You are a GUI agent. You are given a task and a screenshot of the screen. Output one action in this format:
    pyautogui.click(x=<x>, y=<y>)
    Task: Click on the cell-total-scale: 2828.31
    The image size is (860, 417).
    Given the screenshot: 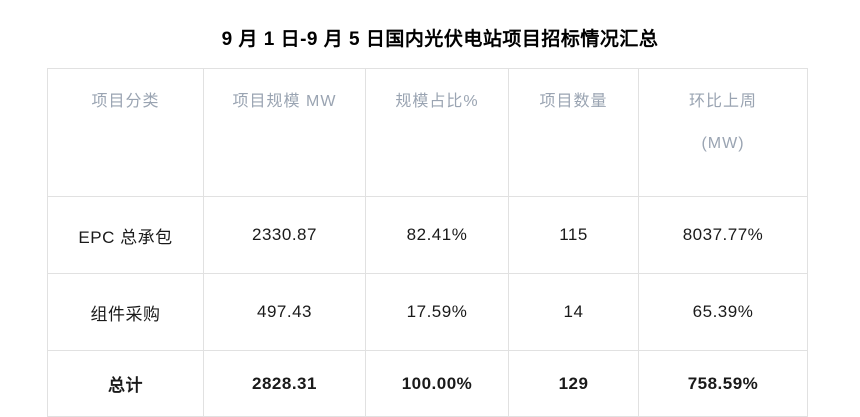 What is the action you would take?
    pyautogui.click(x=284, y=383)
    